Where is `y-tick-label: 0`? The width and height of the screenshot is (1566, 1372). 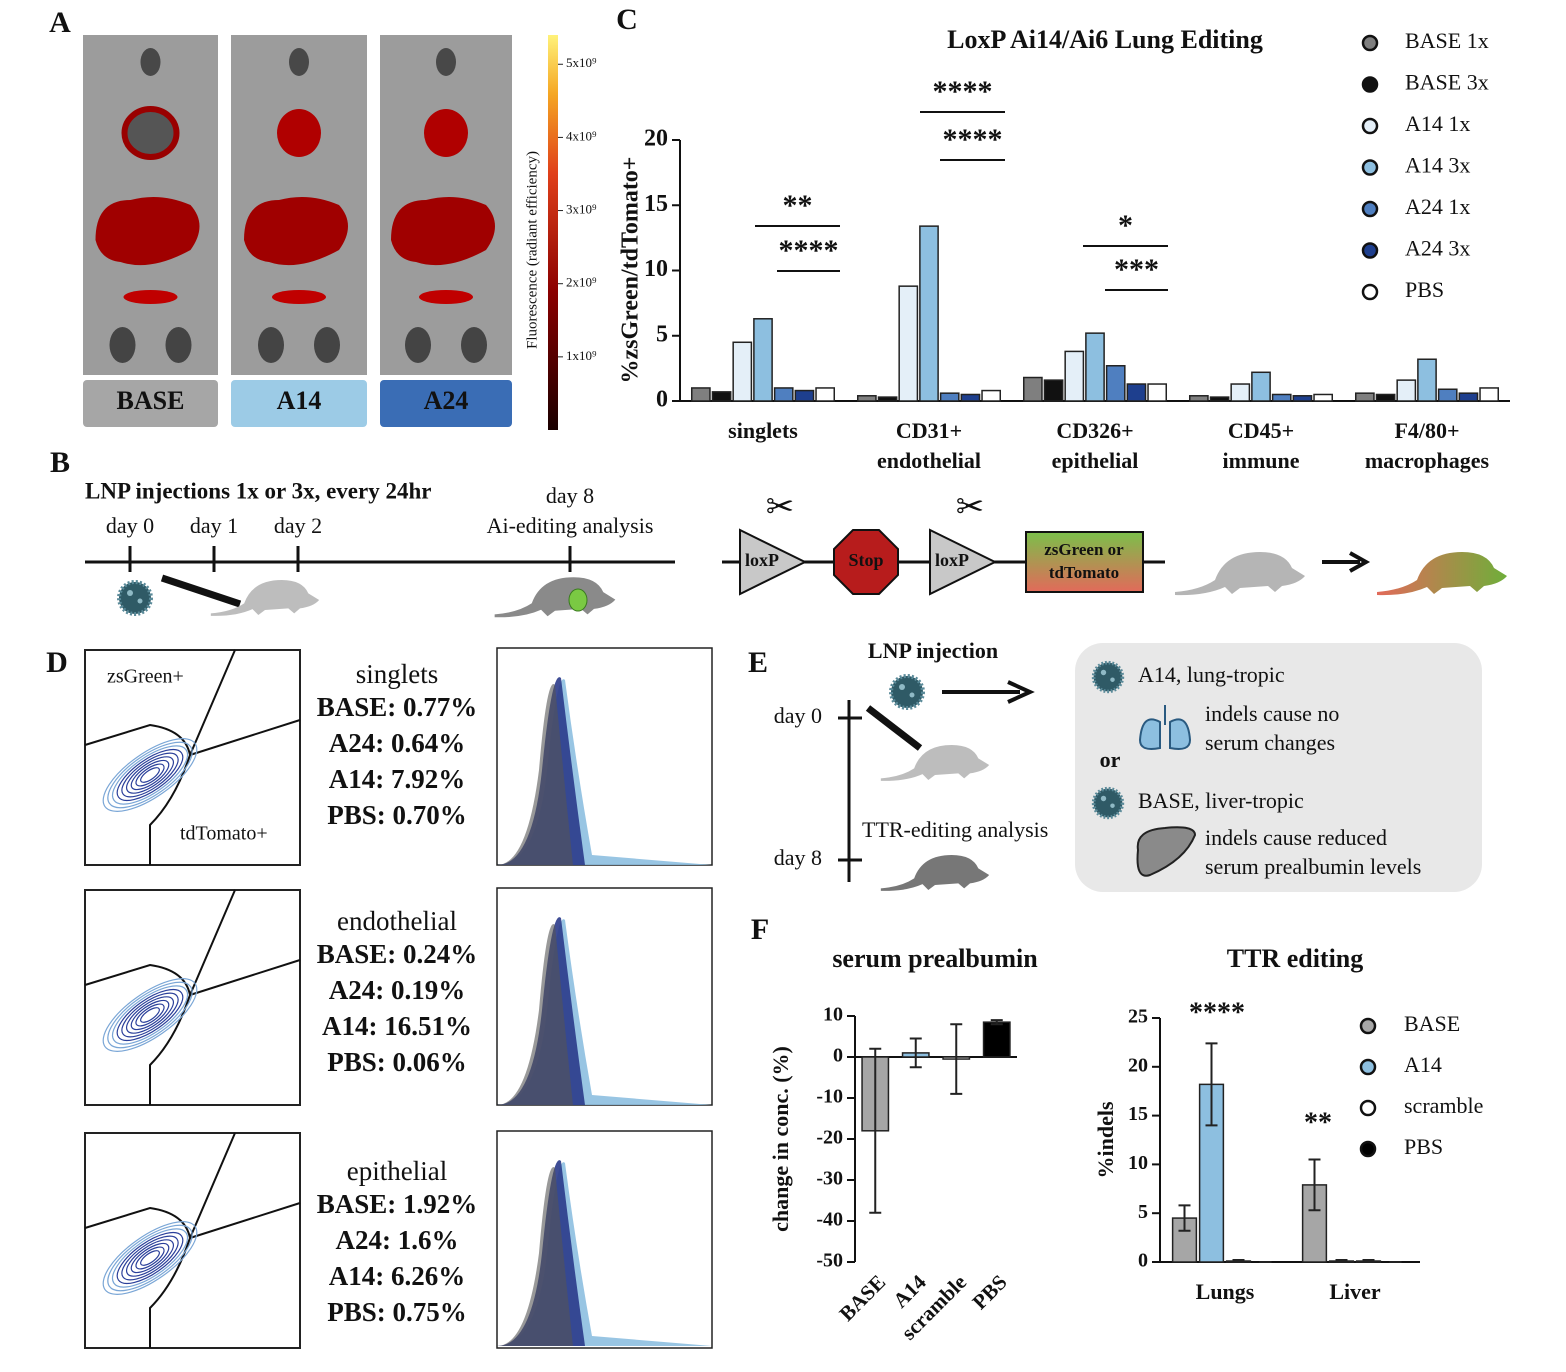
y-tick-label: 0 is located at coordinates (838, 1056).